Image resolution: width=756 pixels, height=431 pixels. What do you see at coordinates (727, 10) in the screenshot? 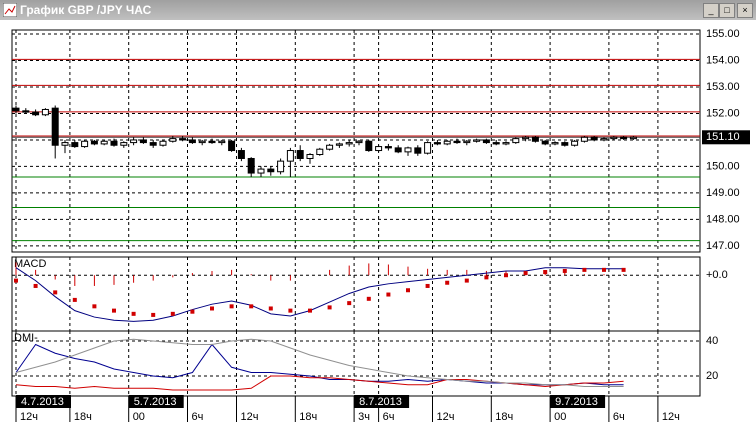
I see `maximize-button: □` at bounding box center [727, 10].